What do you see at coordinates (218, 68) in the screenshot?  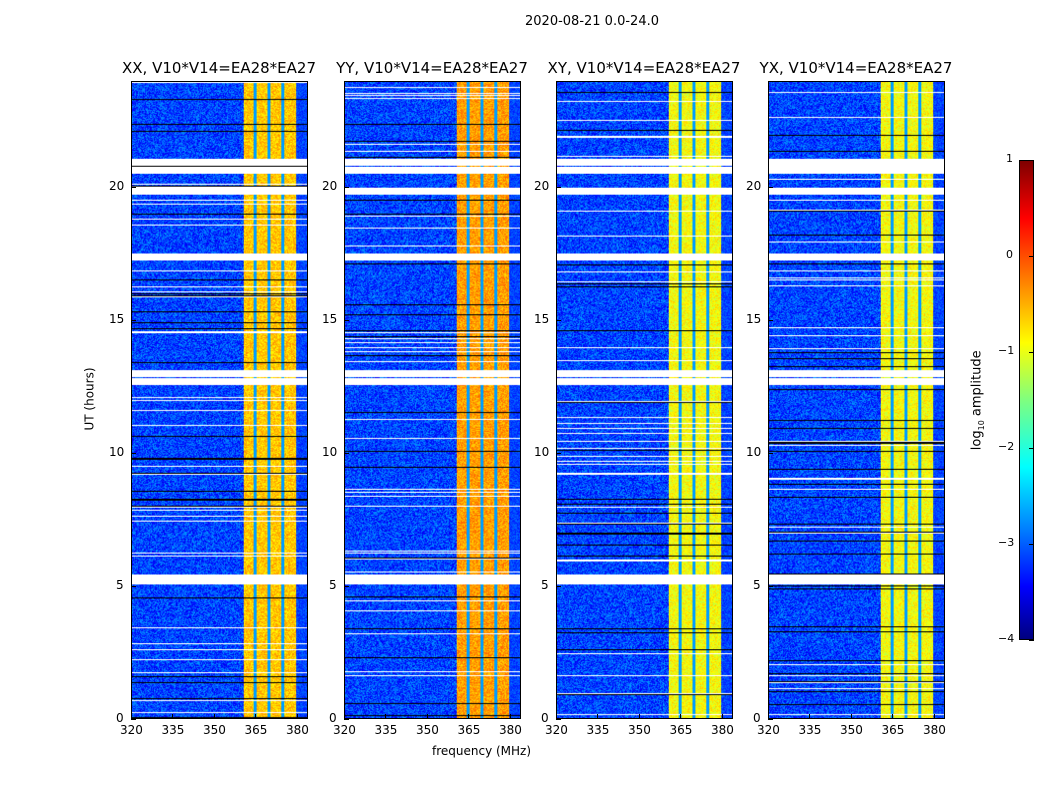 I see `panel-title: XX, V10*V14=EA28*EA27` at bounding box center [218, 68].